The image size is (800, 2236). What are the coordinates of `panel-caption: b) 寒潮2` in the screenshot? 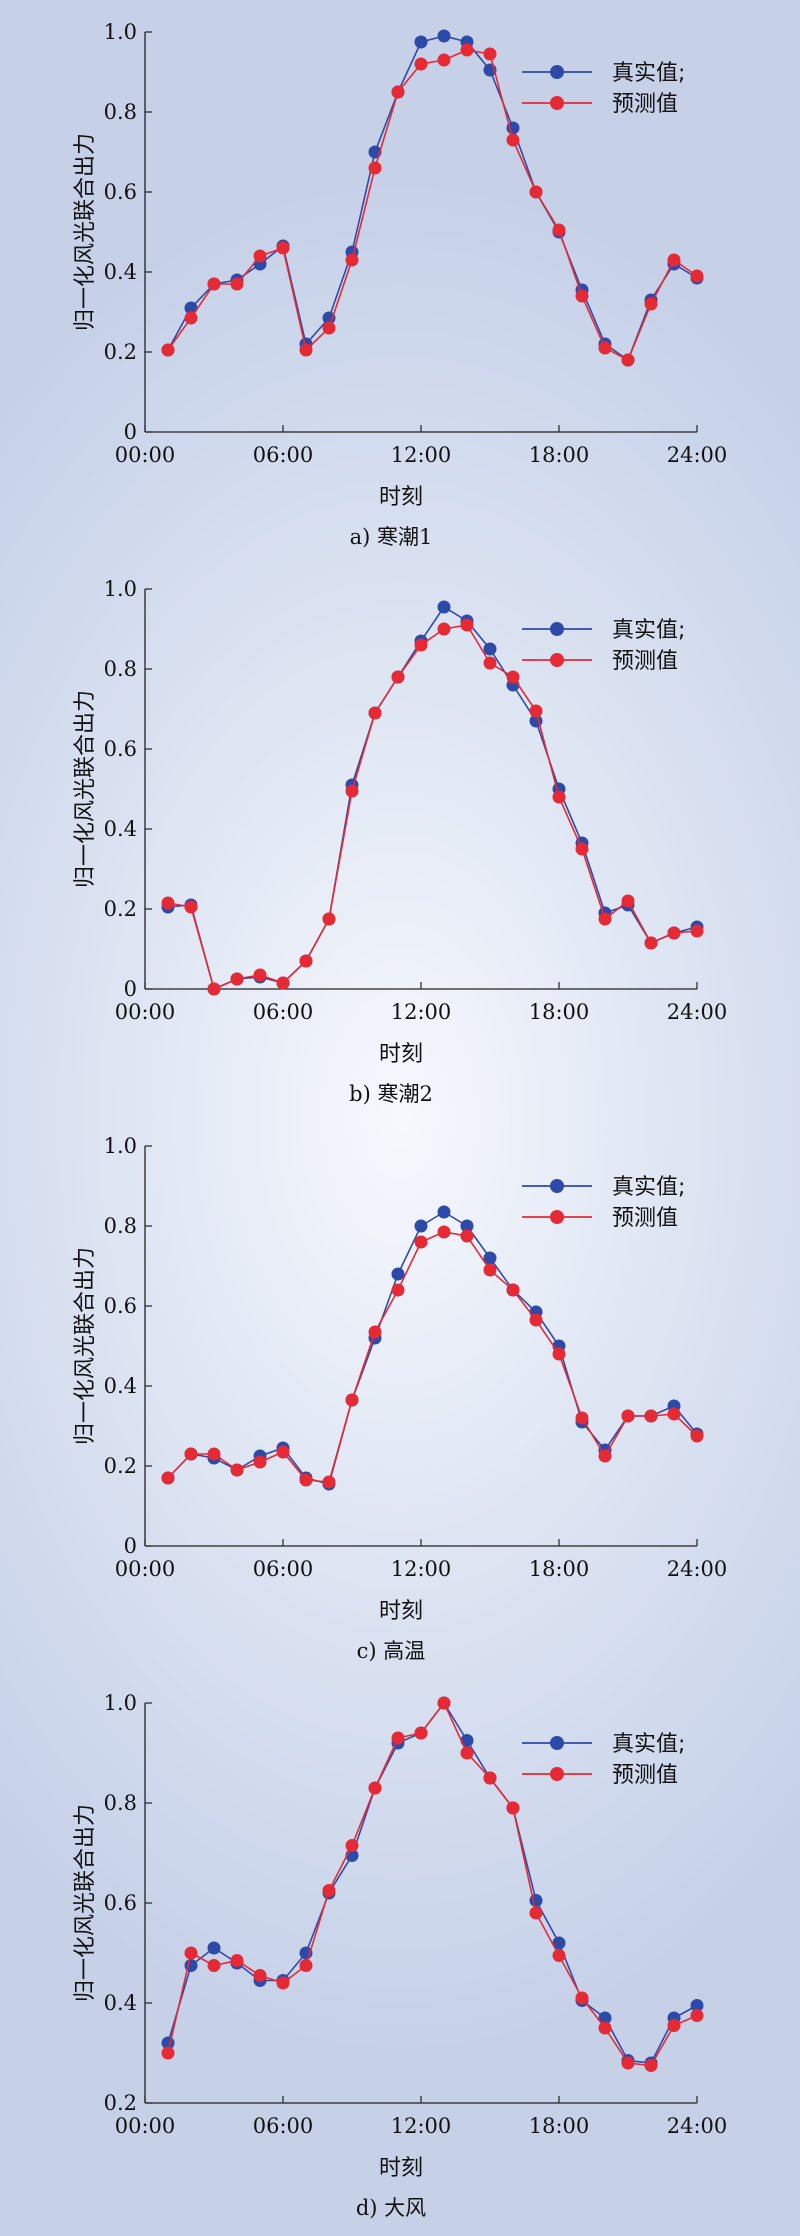 It's located at (391, 1094).